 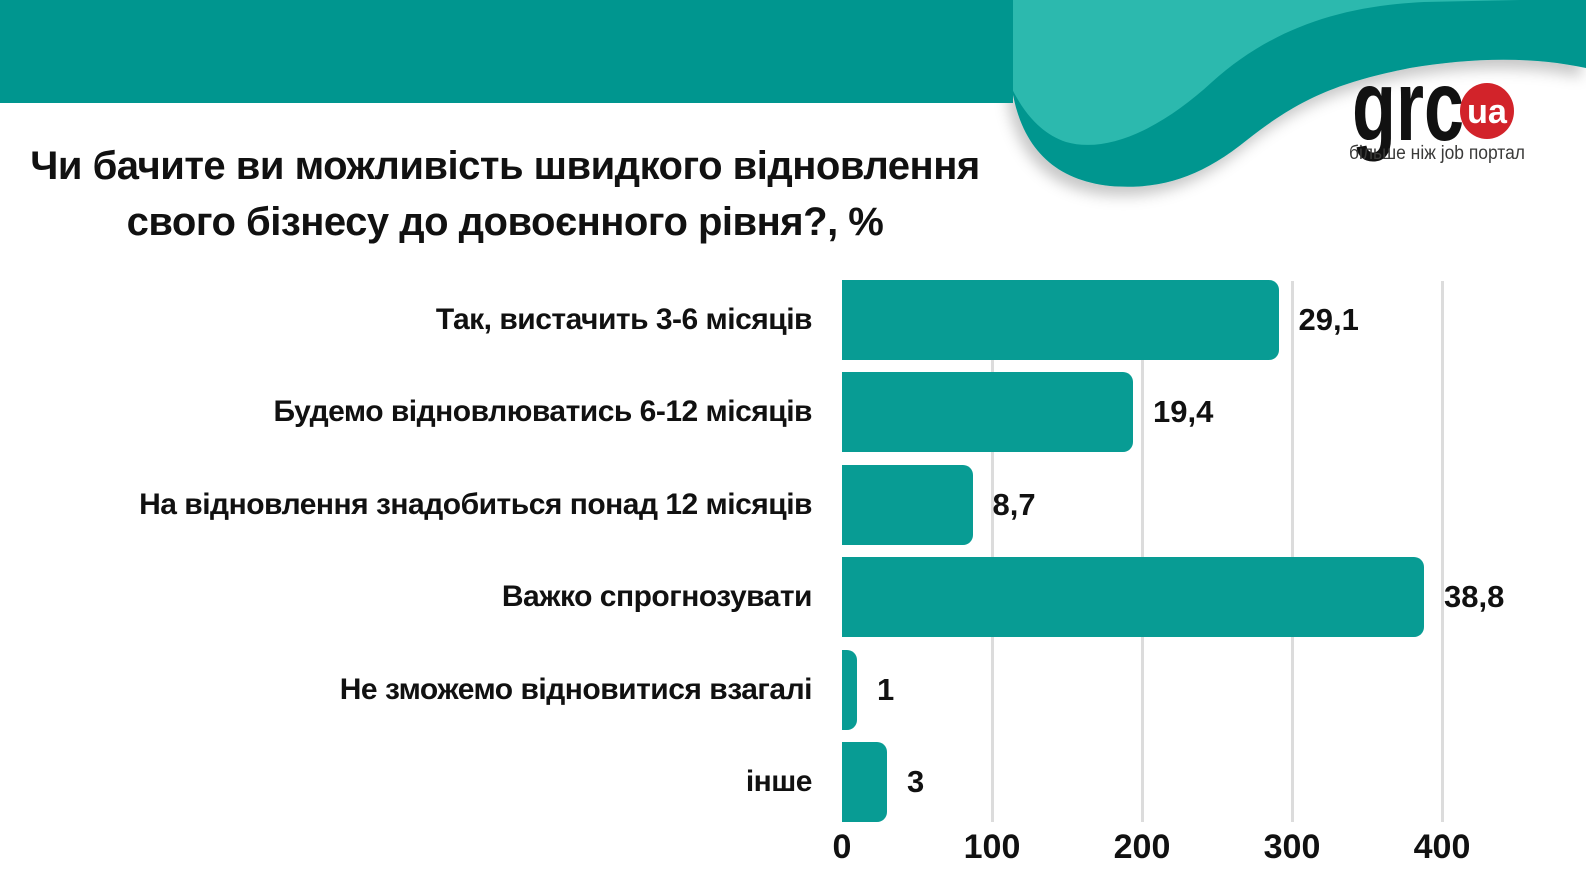 I want to click on chart-title-line2: свого бізнесу до довоєнного рівня?, %, so click(x=505, y=222).